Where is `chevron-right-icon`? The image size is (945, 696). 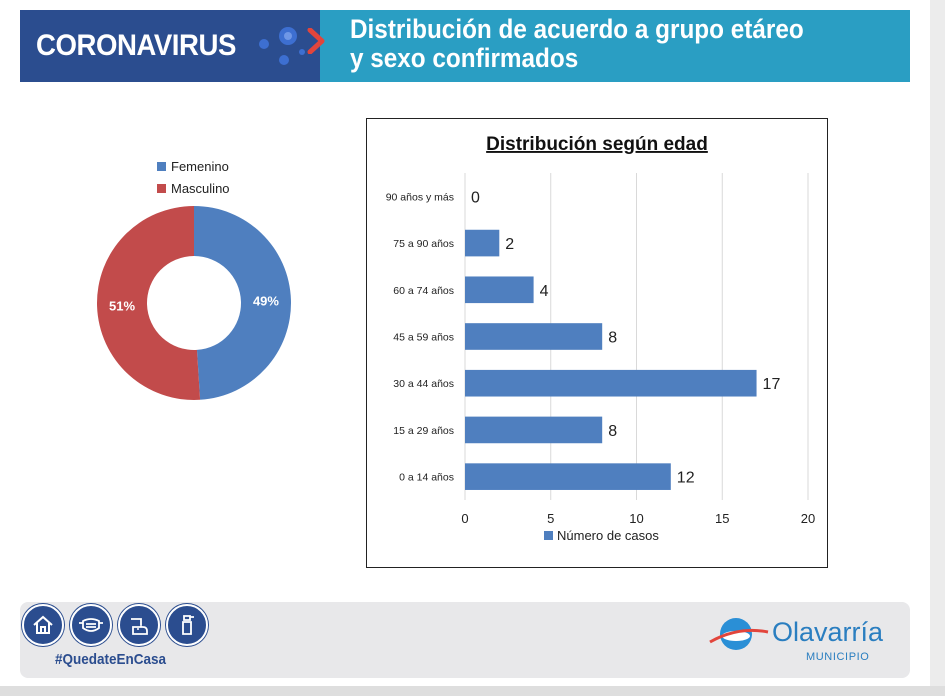 chevron-right-icon is located at coordinates (316, 41).